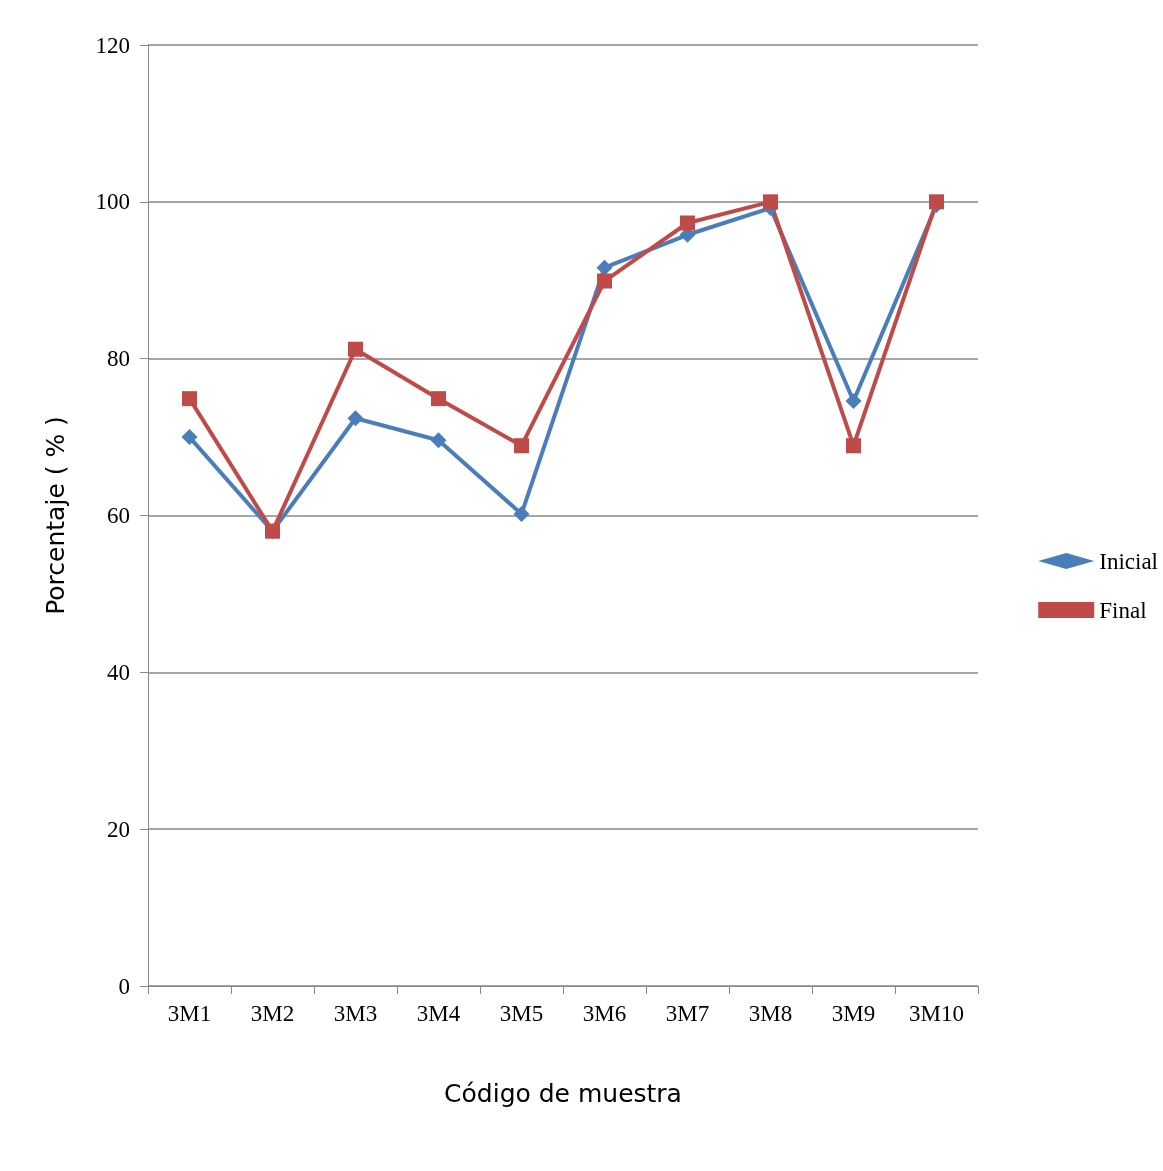  I want to click on y-axis-title: Porcentaje ( % ), so click(55, 515).